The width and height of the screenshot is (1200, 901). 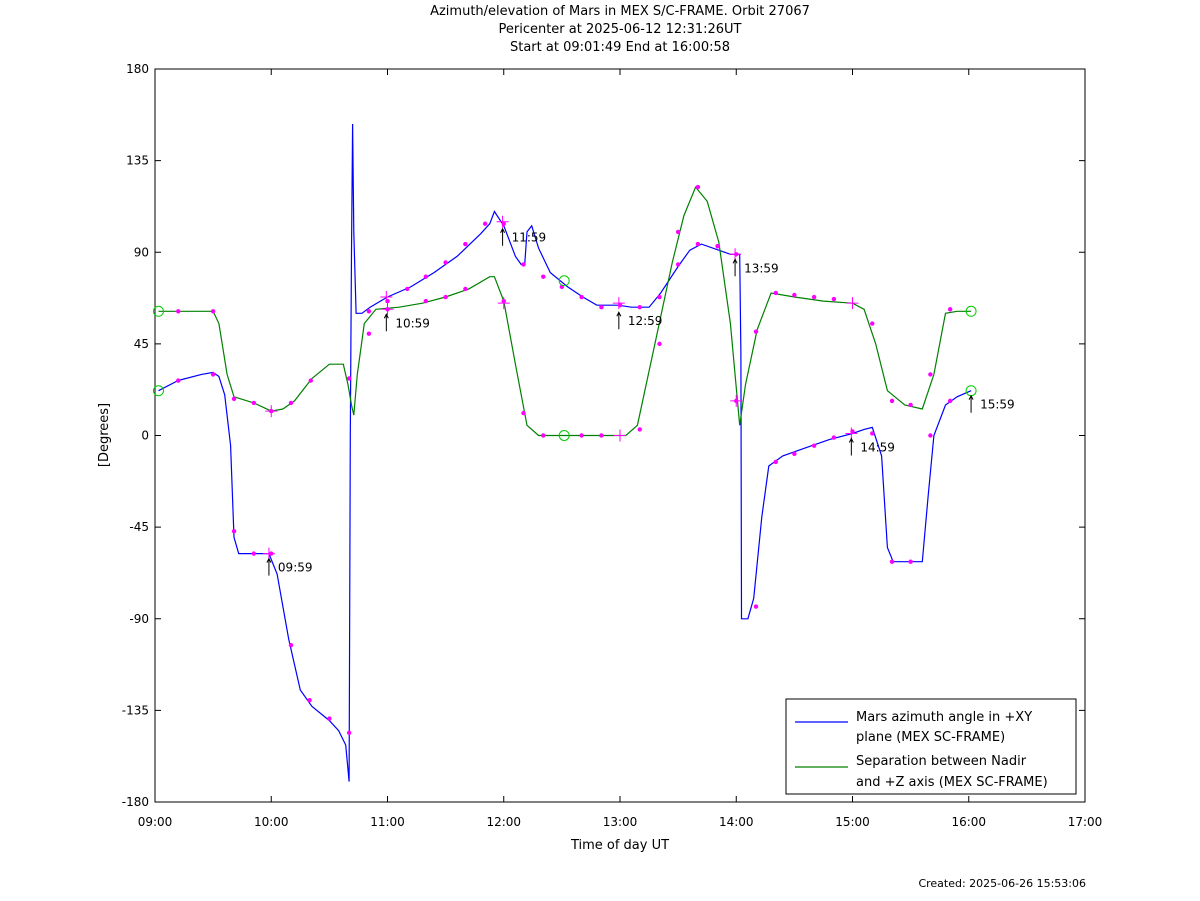 I want to click on chart-title-line-2: Pericenter at 2025-06-12 12:31:26UT, so click(x=620, y=29).